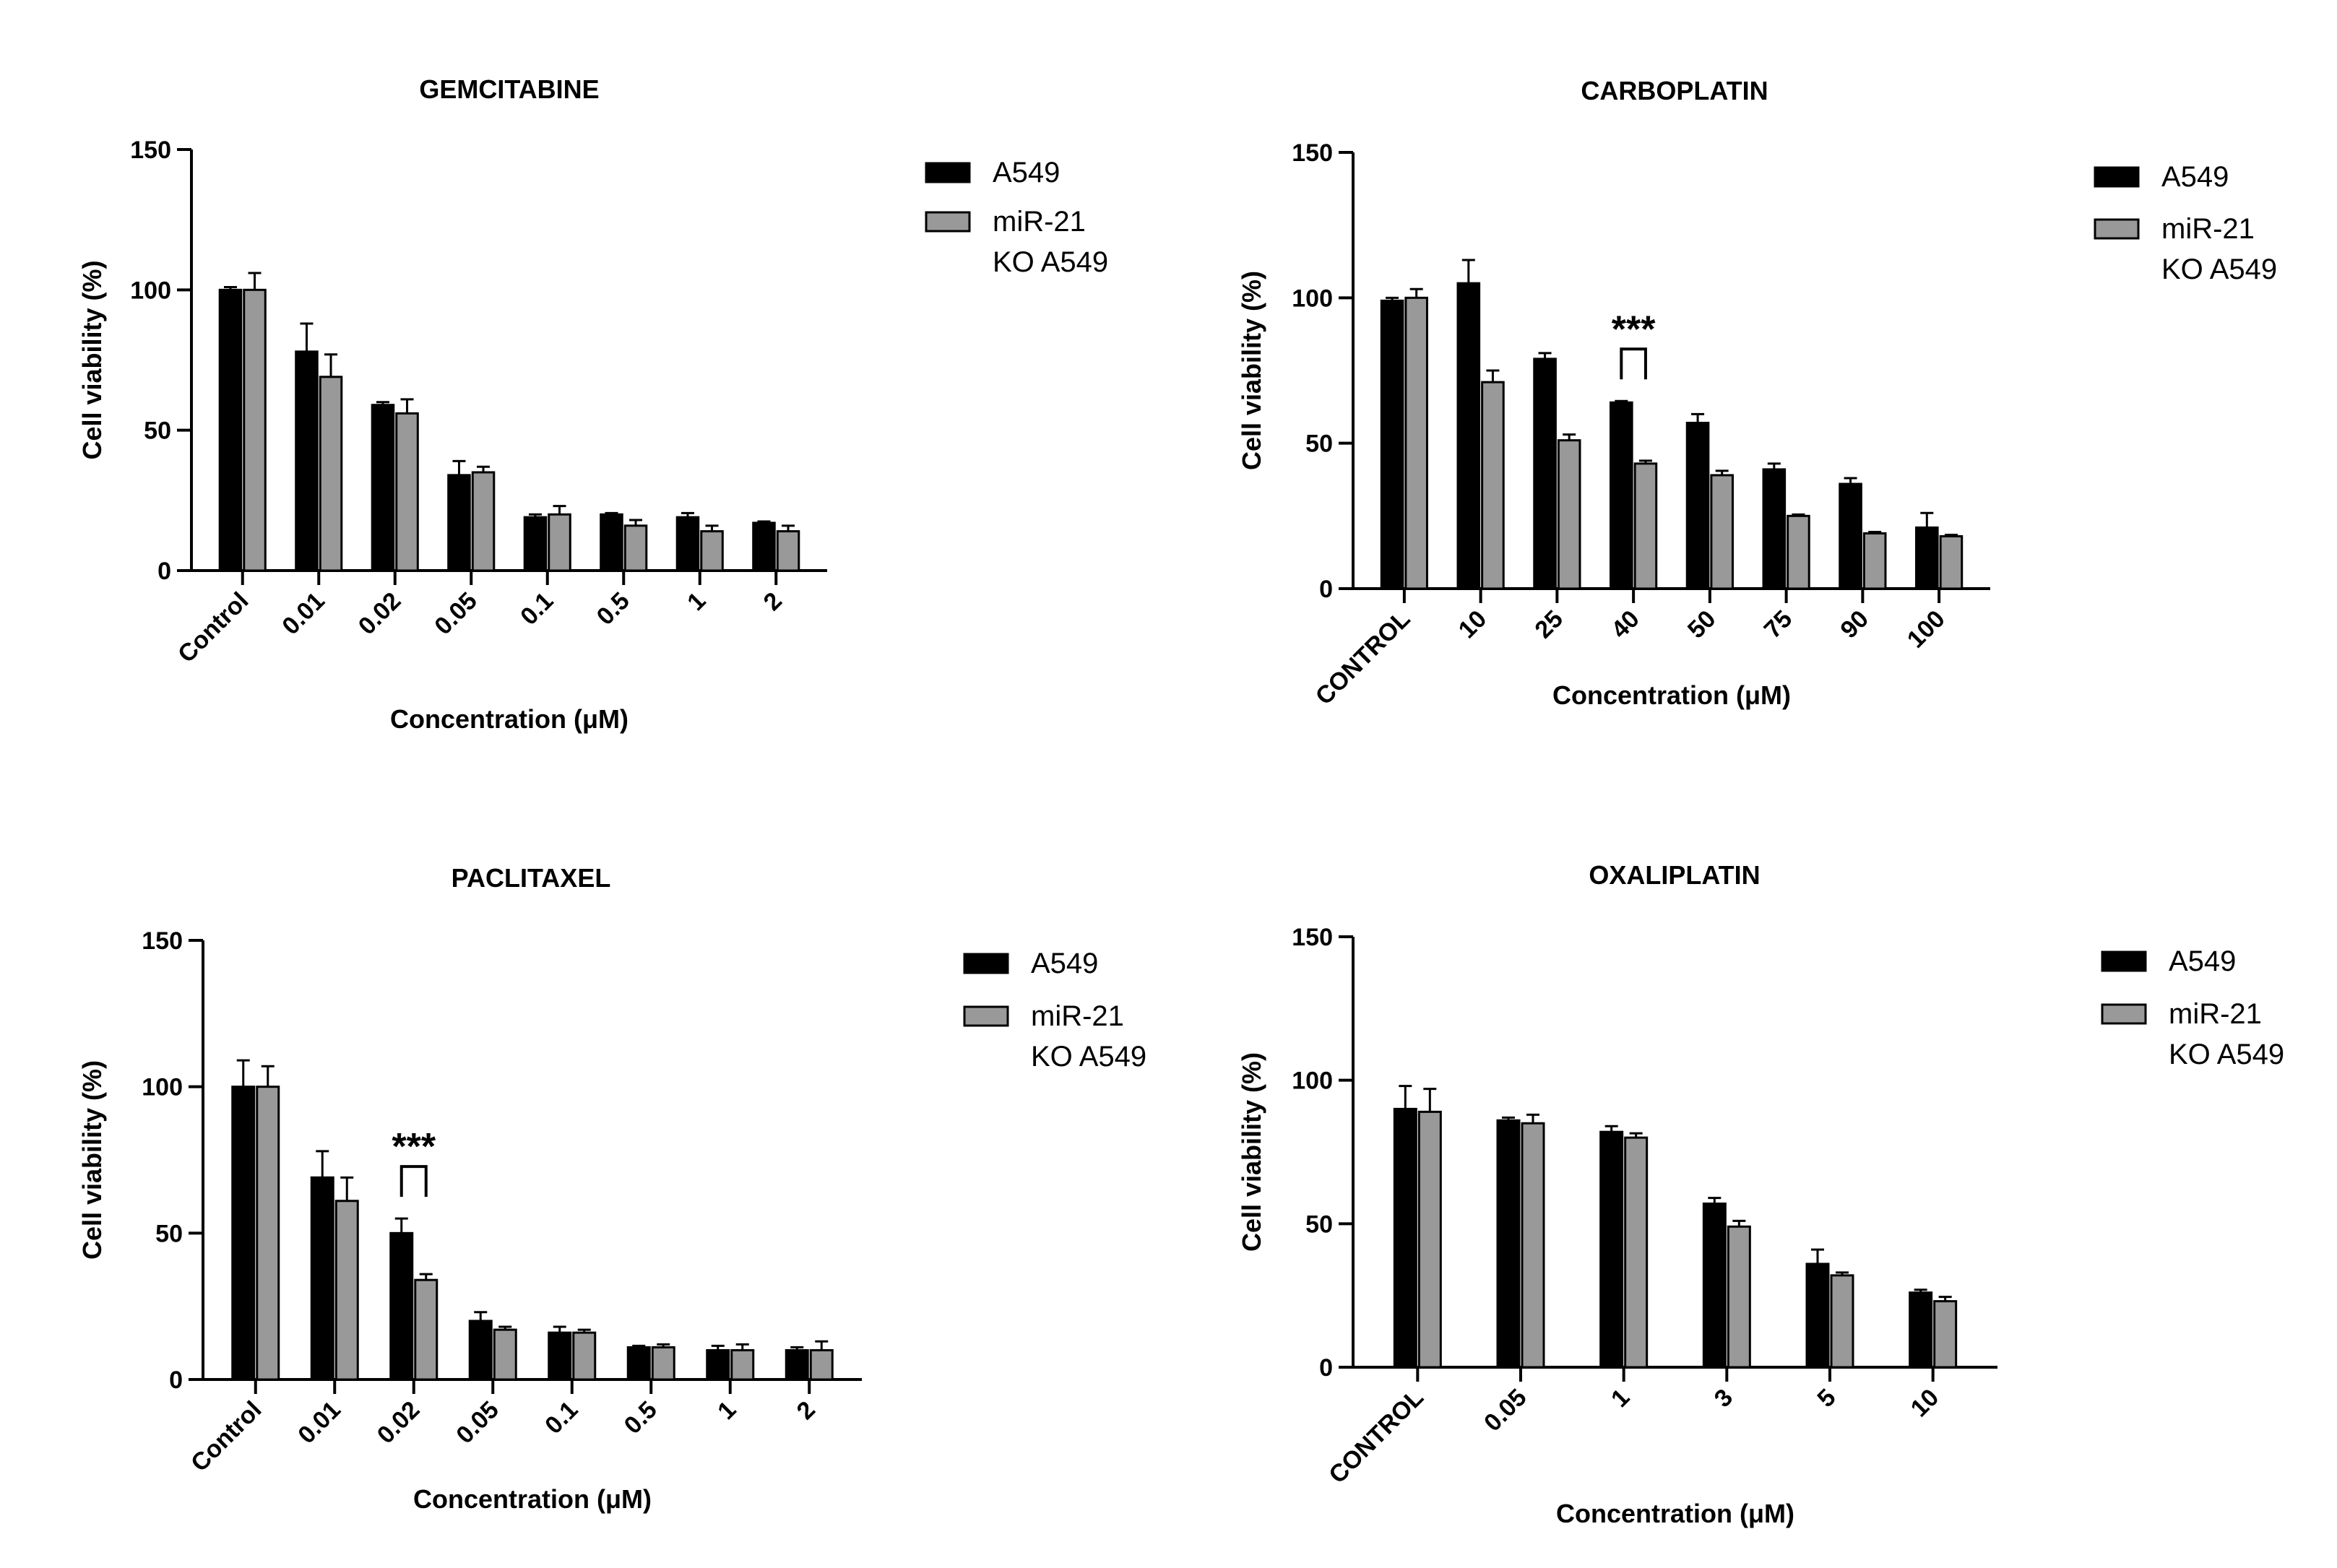 The height and width of the screenshot is (1568, 2337). Describe the element at coordinates (1326, 589) in the screenshot. I see `y-tick-label: 0` at that location.